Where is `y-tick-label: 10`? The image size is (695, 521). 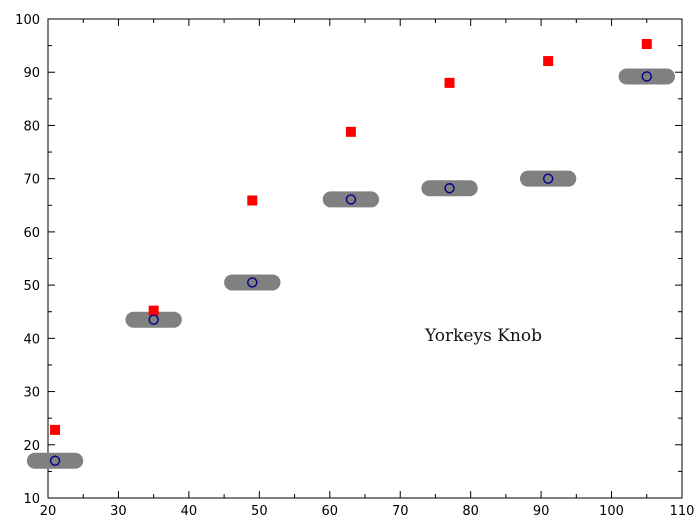 y-tick-label: 10 is located at coordinates (31, 499).